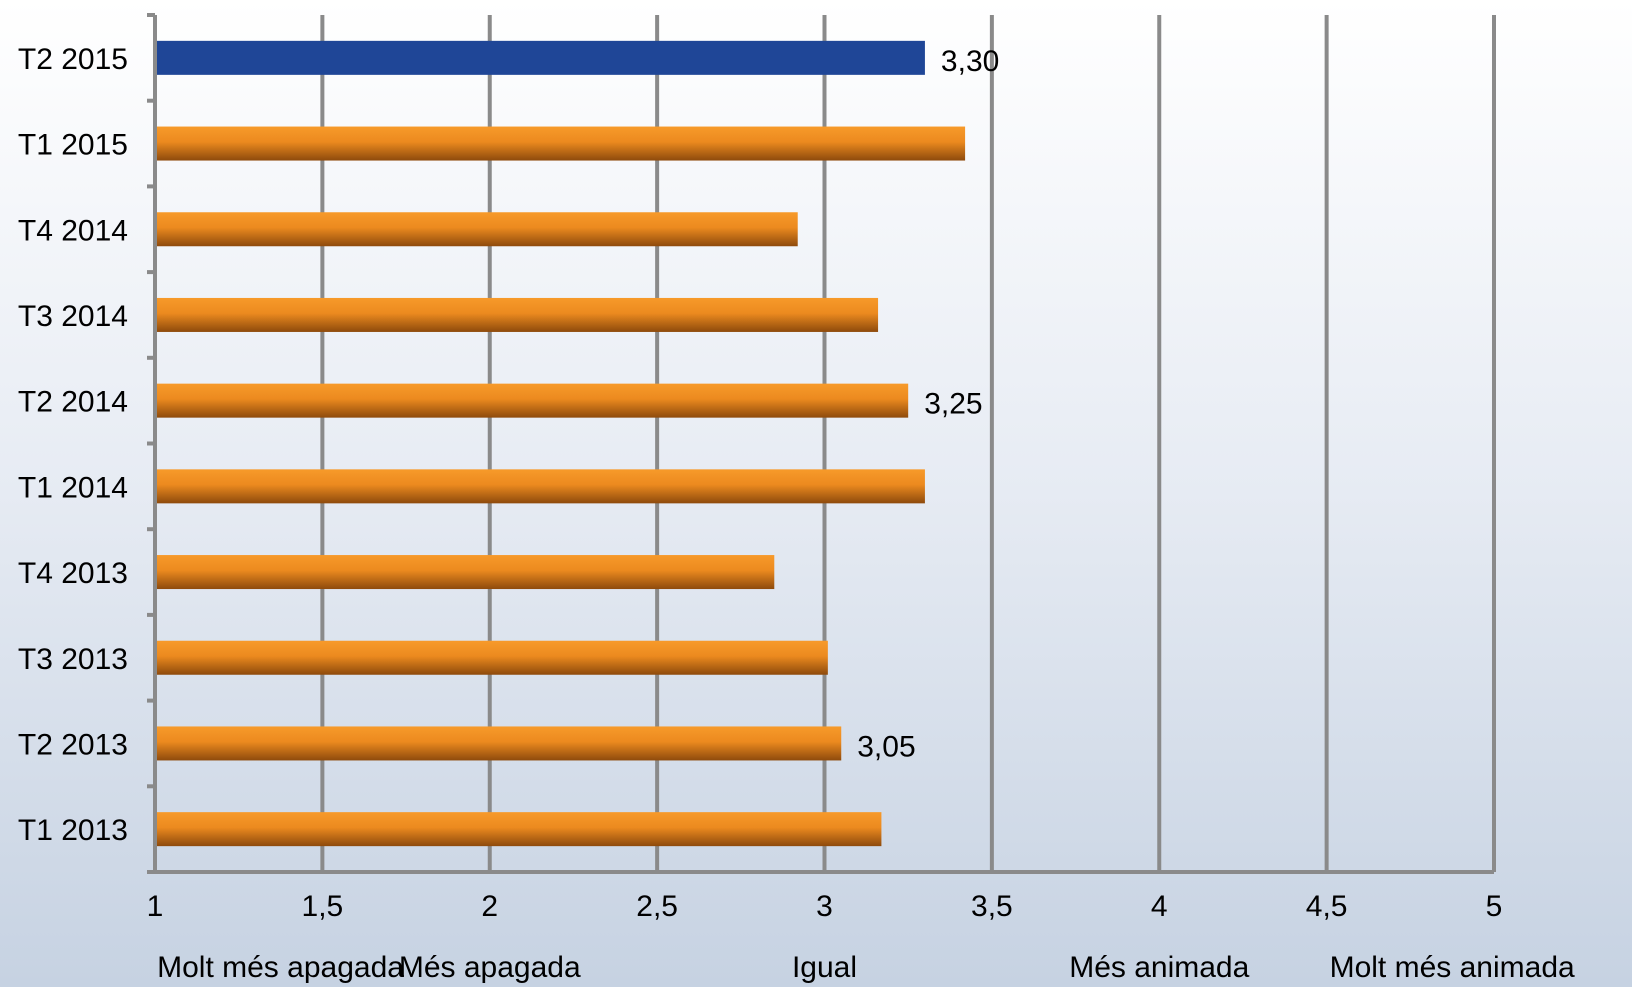  What do you see at coordinates (73, 659) in the screenshot?
I see `category-label: T3 2013` at bounding box center [73, 659].